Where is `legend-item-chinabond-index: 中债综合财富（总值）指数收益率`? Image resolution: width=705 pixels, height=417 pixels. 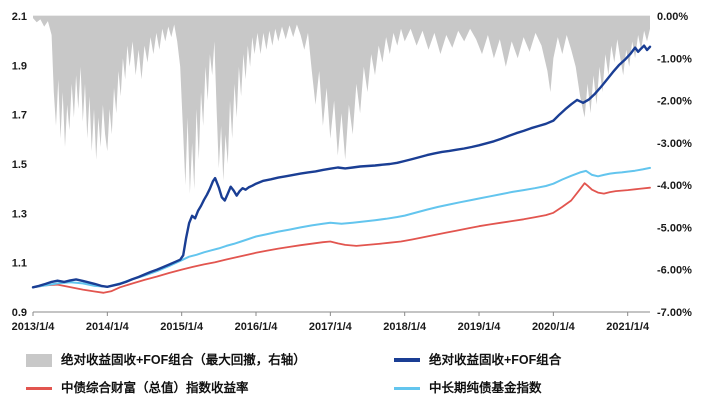
legend-item-chinabond-index: 中债综合财富（总值）指数收益率 is located at coordinates (210, 388).